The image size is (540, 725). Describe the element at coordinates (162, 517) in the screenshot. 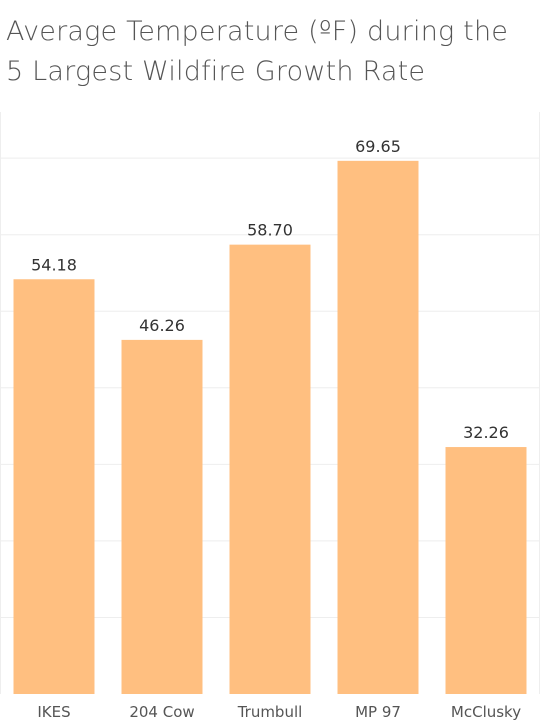

I see `bar-204-cow` at that location.